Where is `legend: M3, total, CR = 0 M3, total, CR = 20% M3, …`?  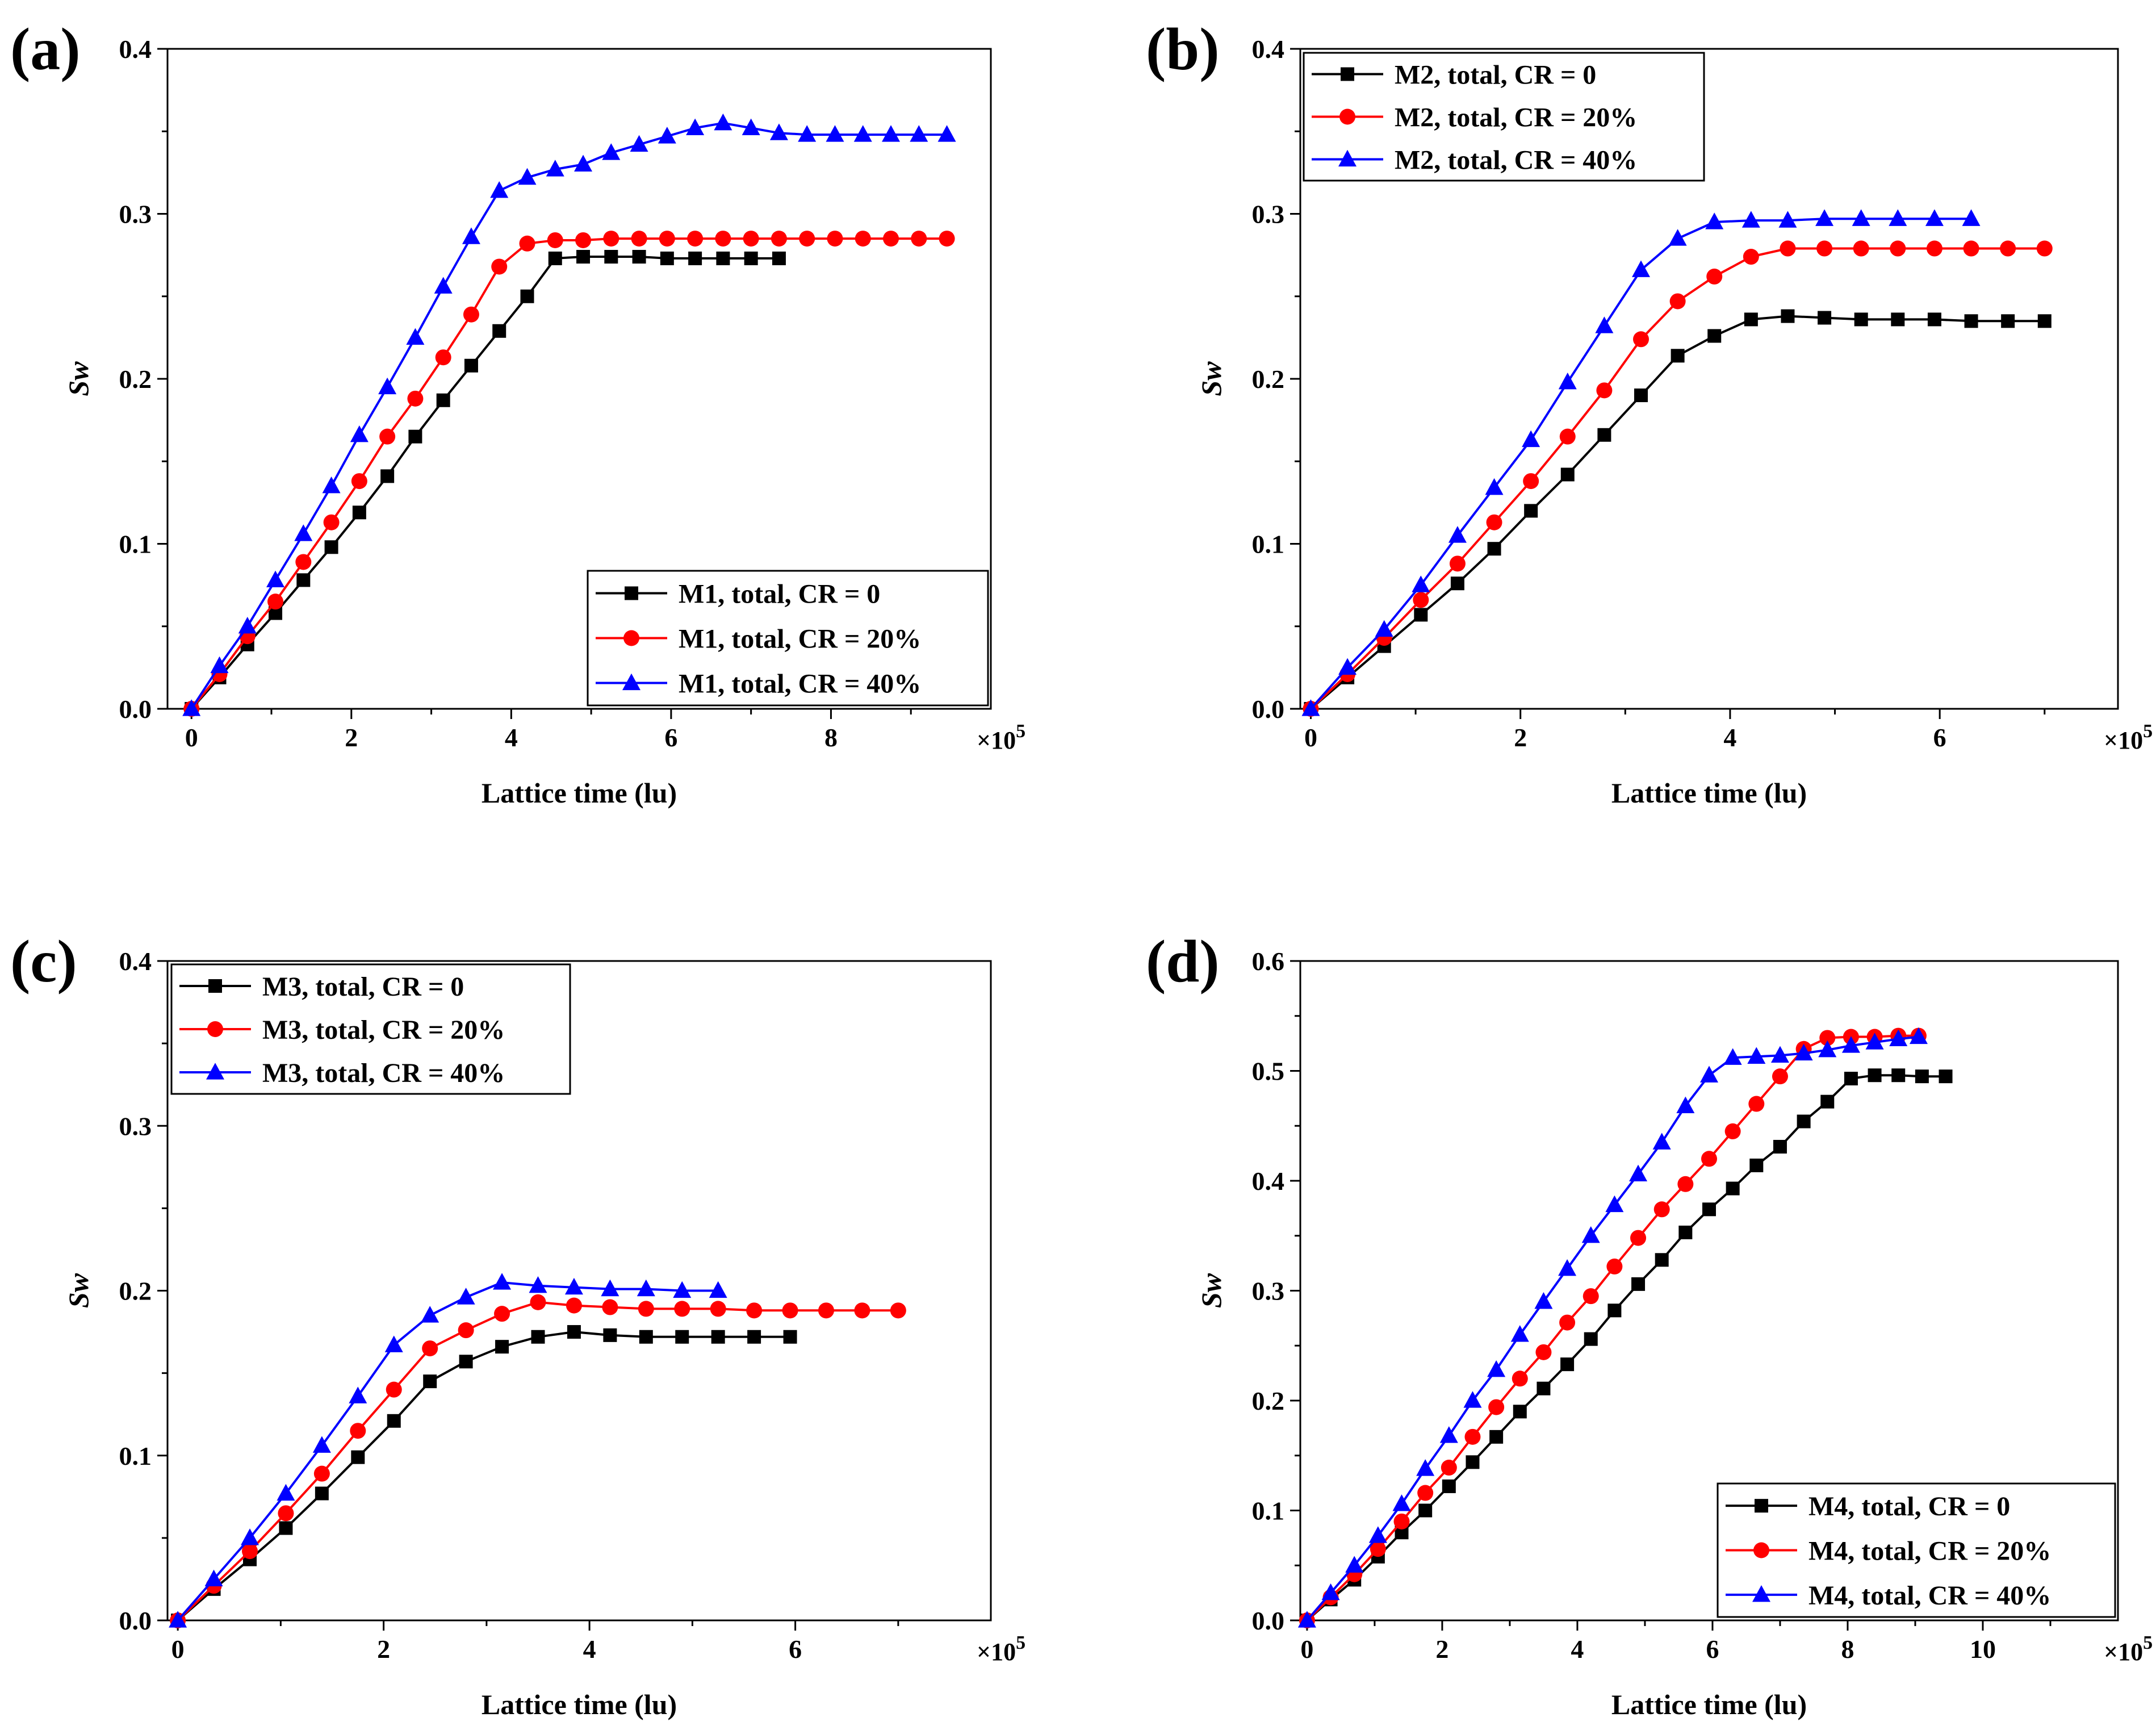 legend: M3, total, CR = 0 M3, total, CR = 20% M3, … is located at coordinates (370, 1029).